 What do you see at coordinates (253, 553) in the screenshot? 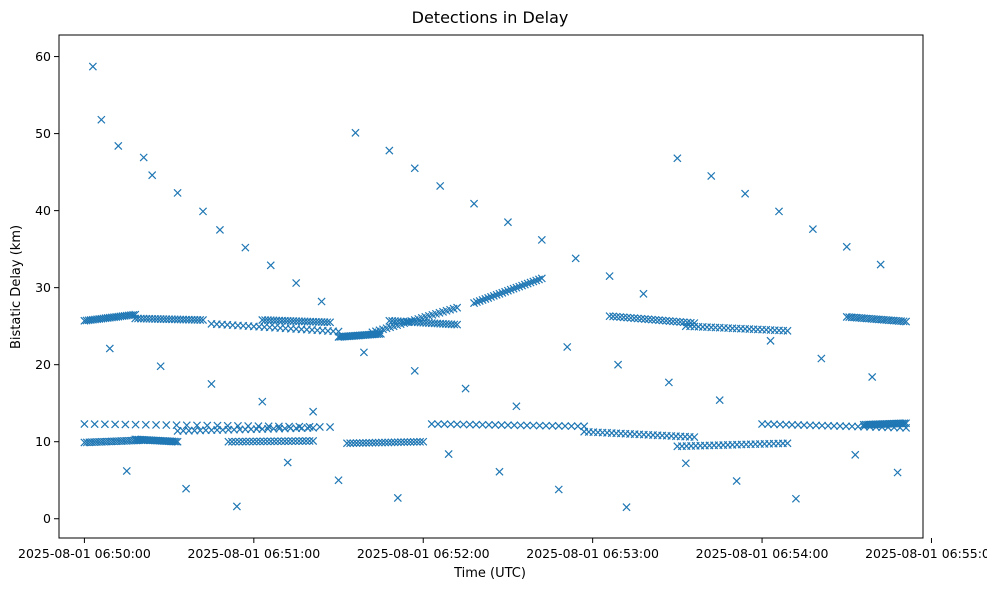
I see `x-tick-label: 2025-08-01 06:51:00` at bounding box center [253, 553].